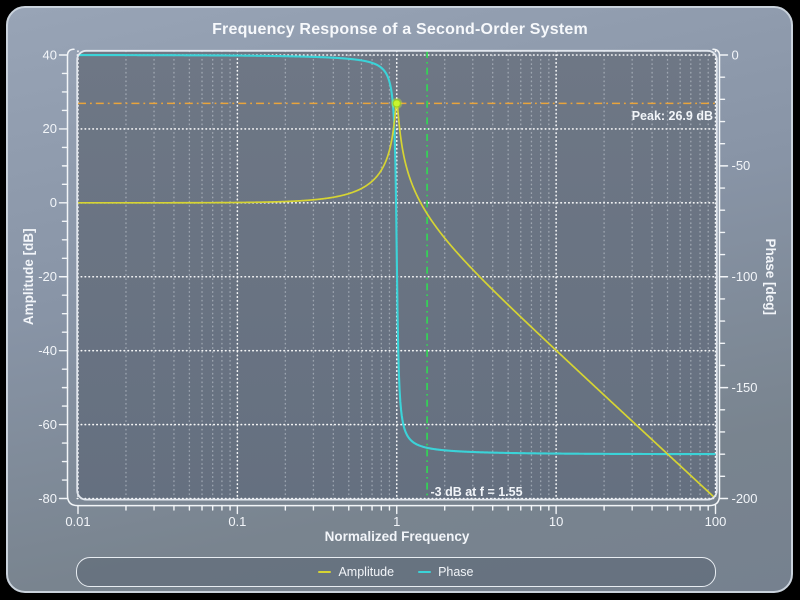 Image resolution: width=800 pixels, height=600 pixels. What do you see at coordinates (50, 128) in the screenshot?
I see `amp-tick-label: 20` at bounding box center [50, 128].